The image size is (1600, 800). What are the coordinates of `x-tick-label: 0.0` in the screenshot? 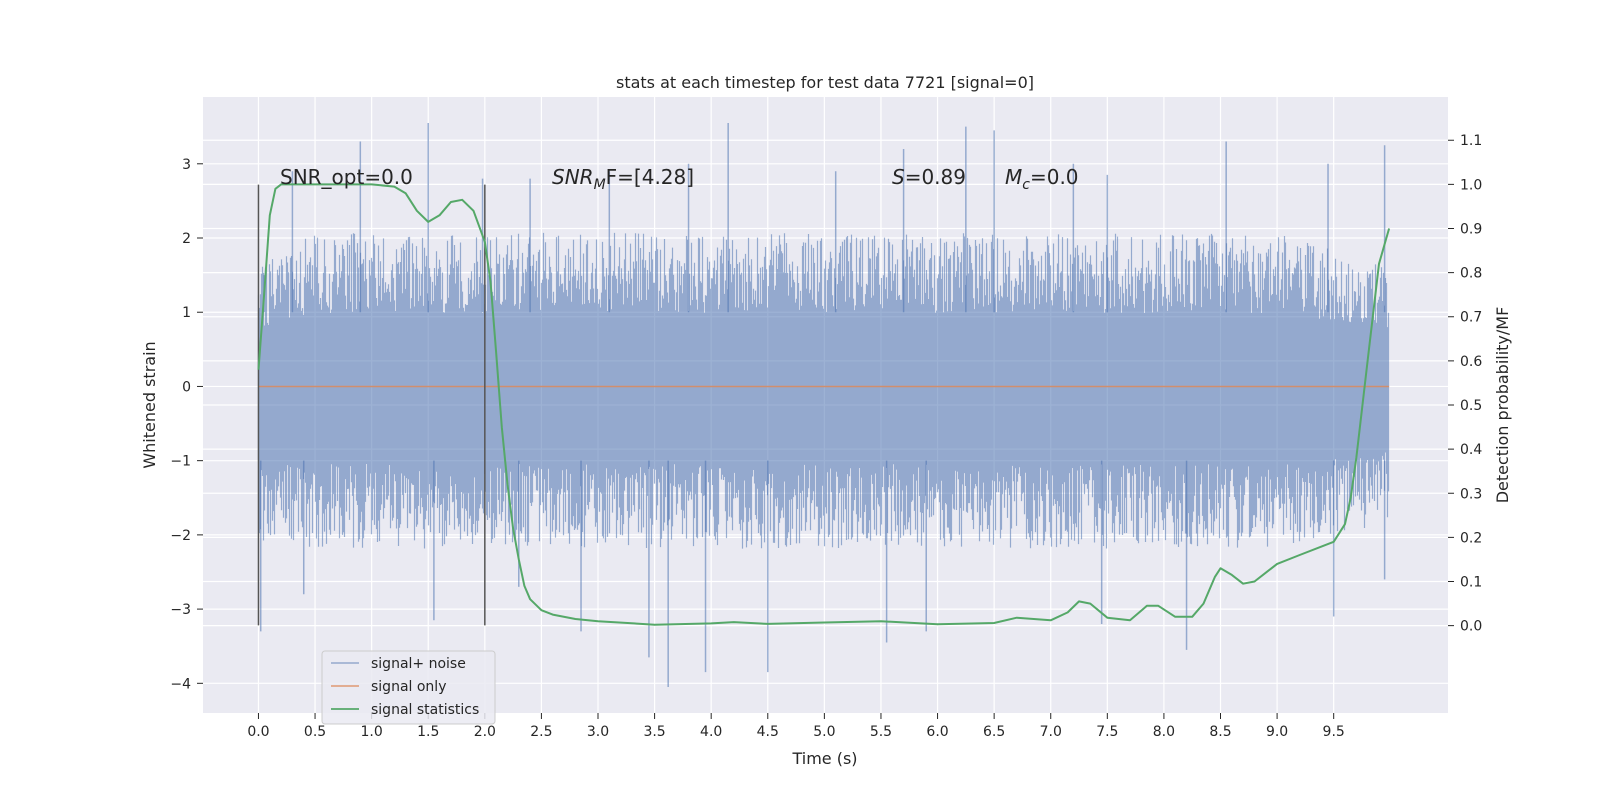 It's located at (258, 732).